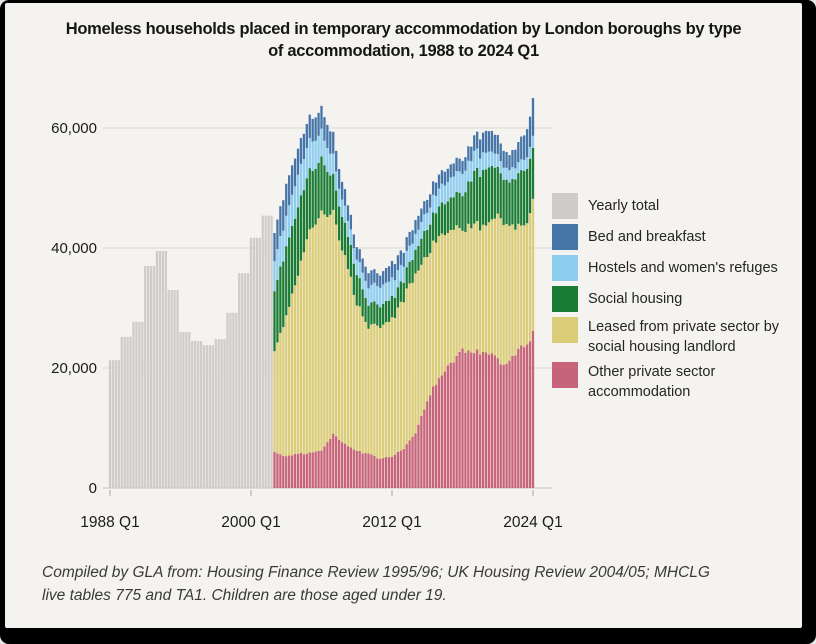 The width and height of the screenshot is (816, 644). What do you see at coordinates (190, 351) in the screenshot?
I see `yearly-total-bars` at bounding box center [190, 351].